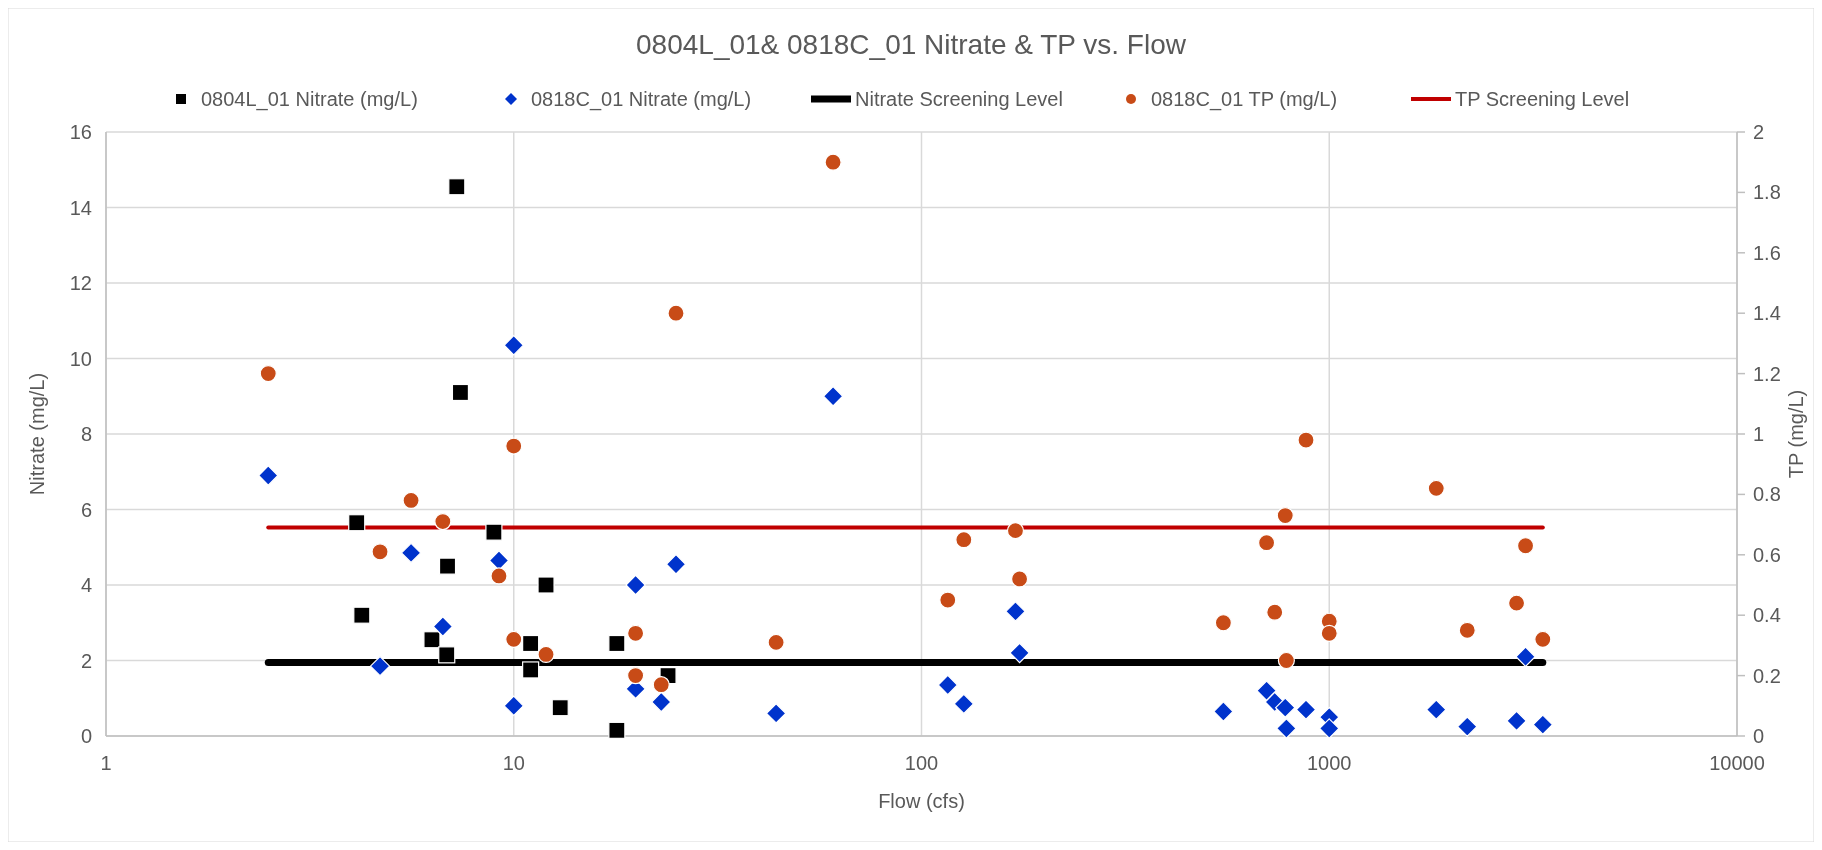 The image size is (1822, 850). I want to click on y2-tick-label: 1.8, so click(1767, 192).